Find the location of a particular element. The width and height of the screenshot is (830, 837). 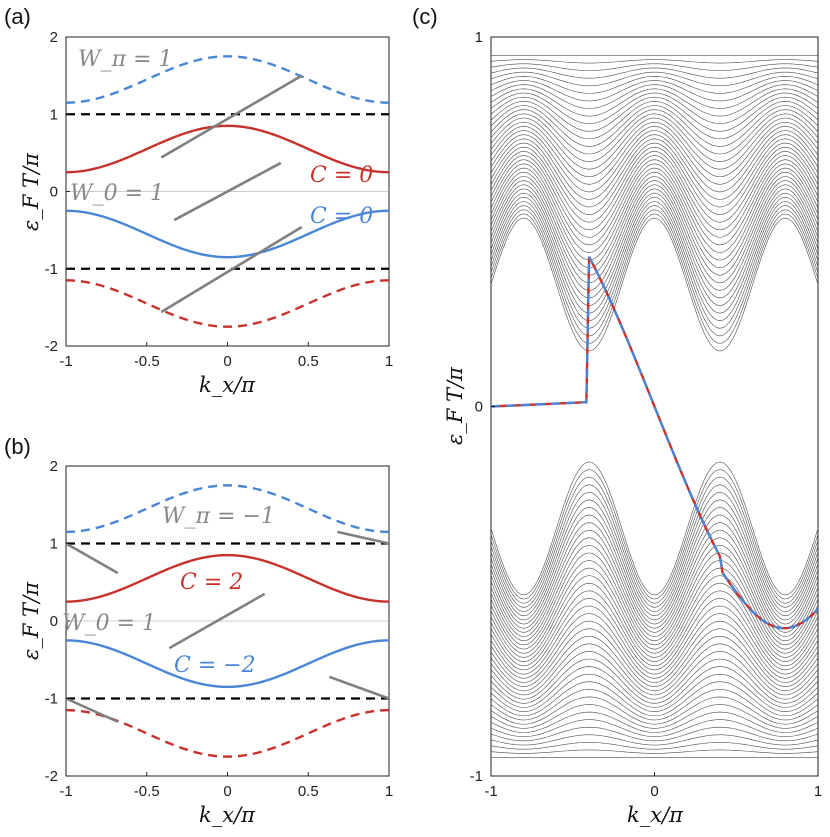

chern-bottom-label-b: C = −2 is located at coordinates (215, 665).